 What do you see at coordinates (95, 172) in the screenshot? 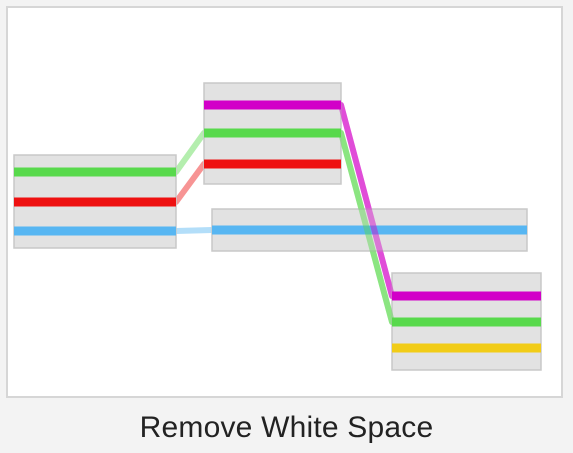
I see `box-left-lane-green` at bounding box center [95, 172].